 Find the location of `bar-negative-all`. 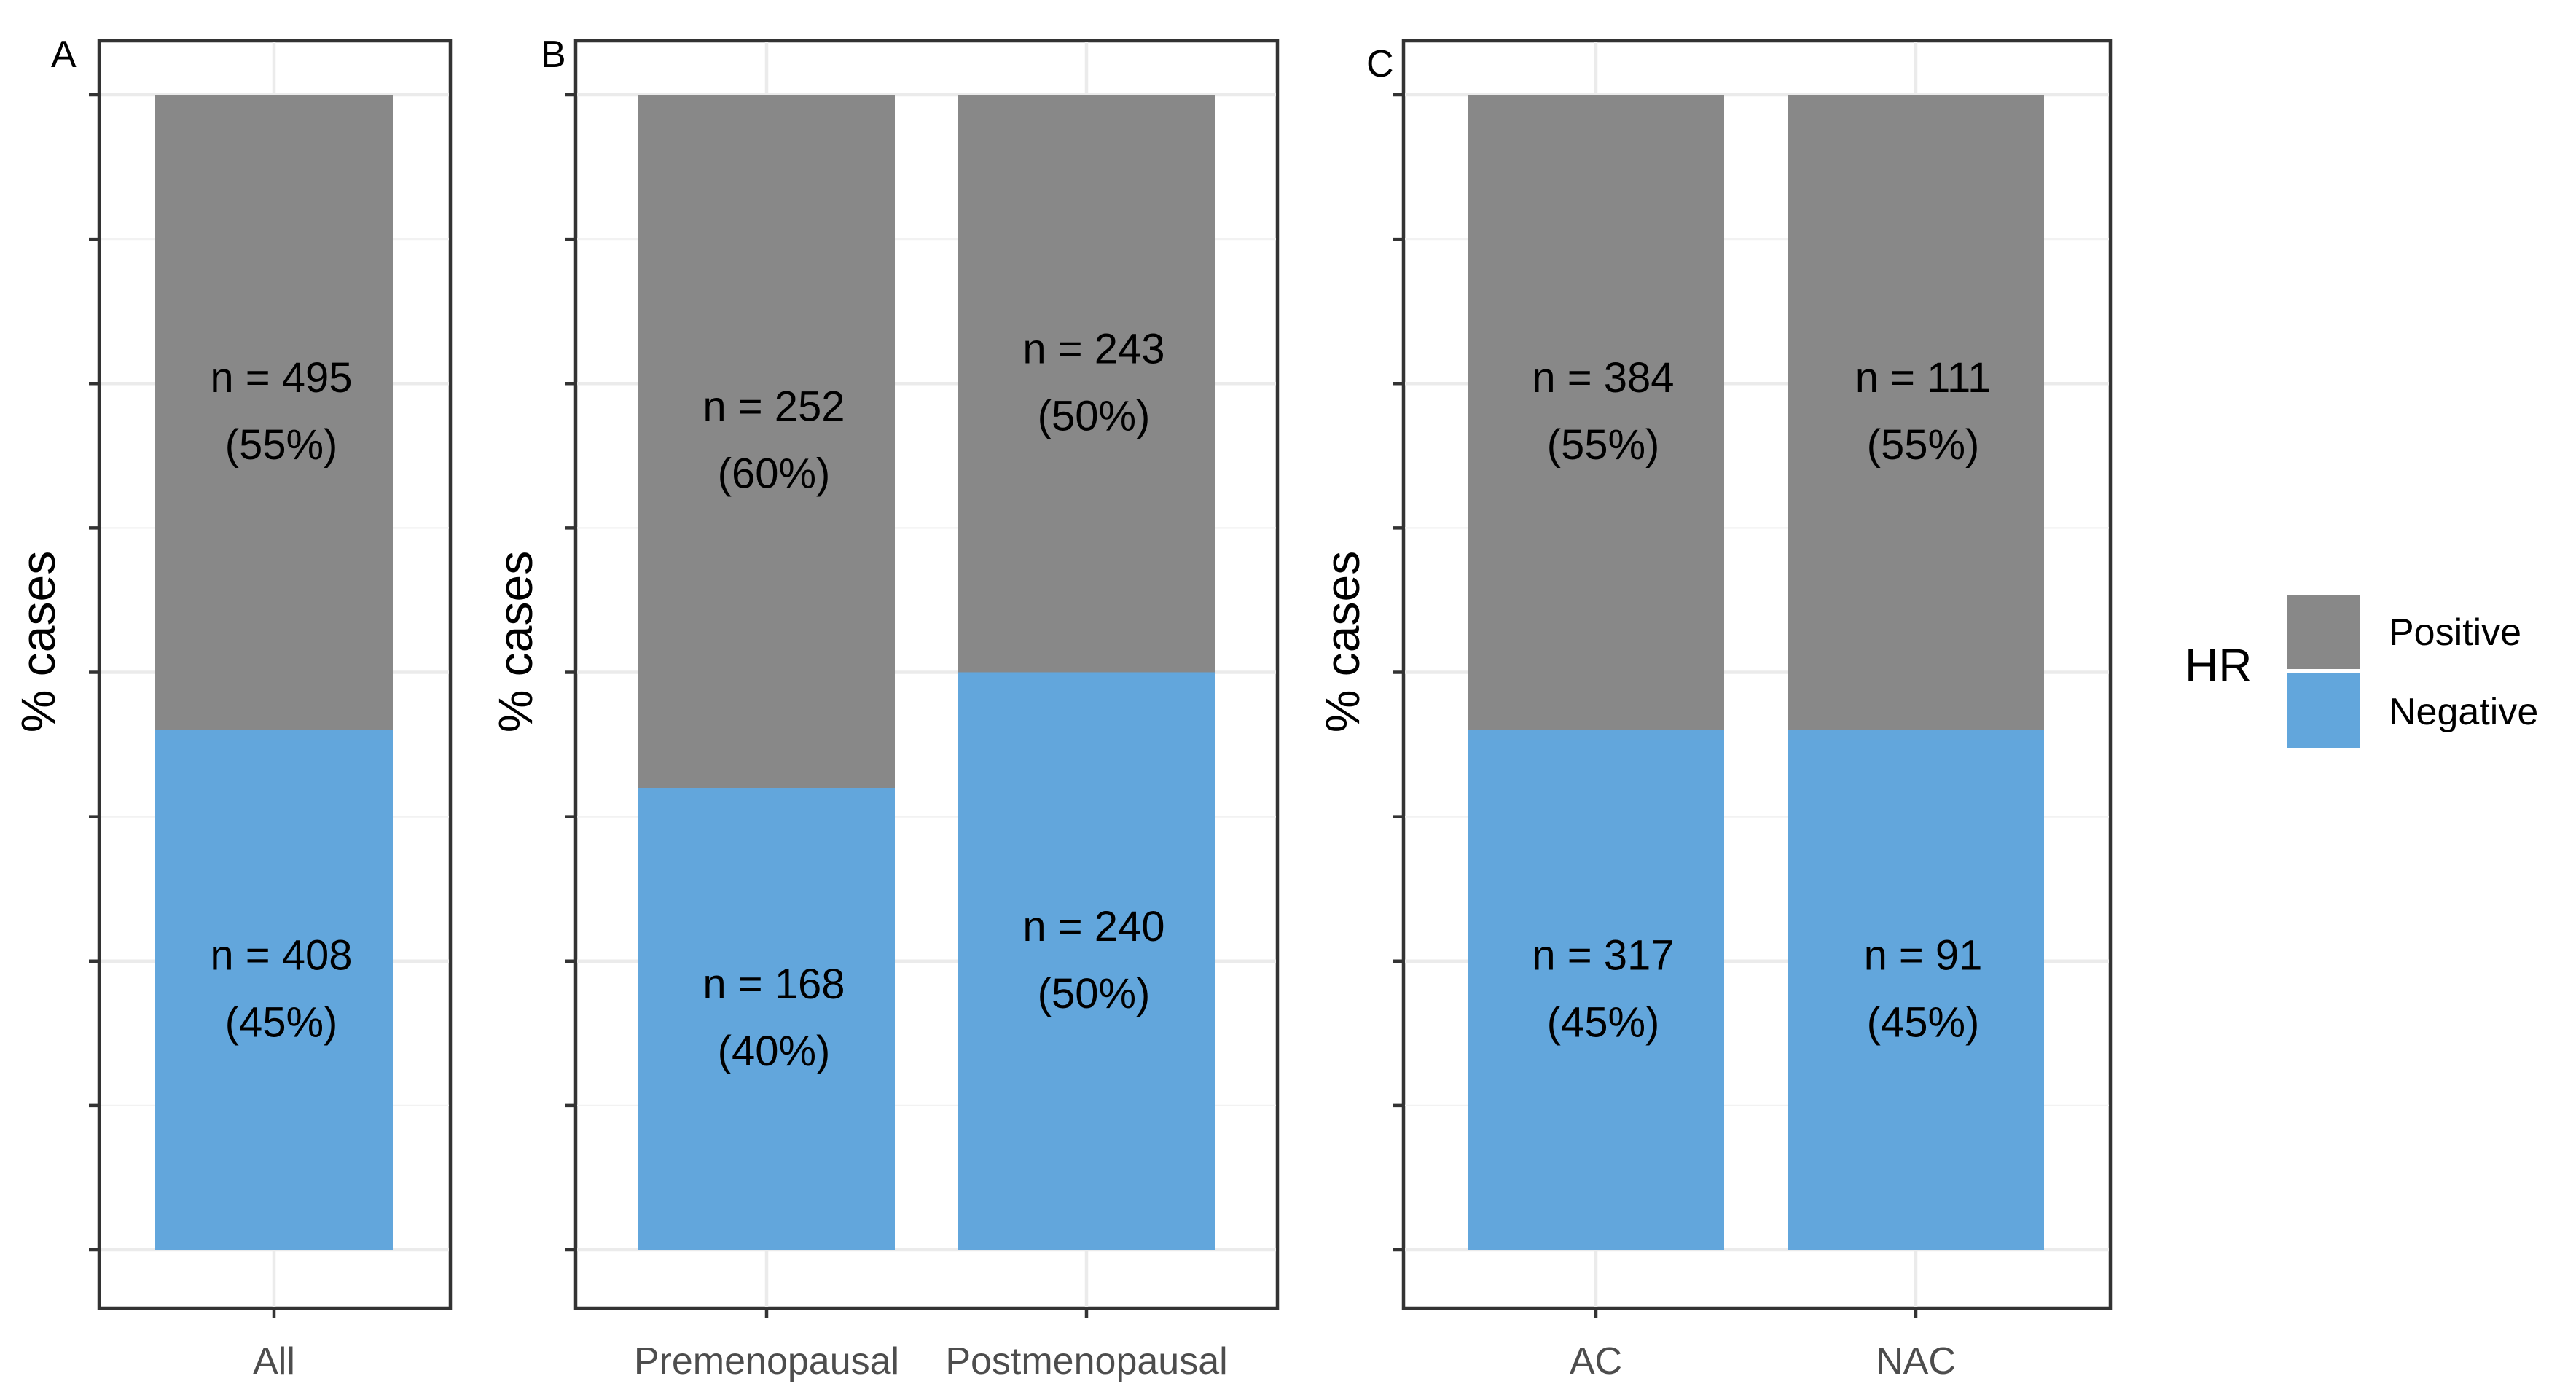

bar-negative-all is located at coordinates (274, 990).